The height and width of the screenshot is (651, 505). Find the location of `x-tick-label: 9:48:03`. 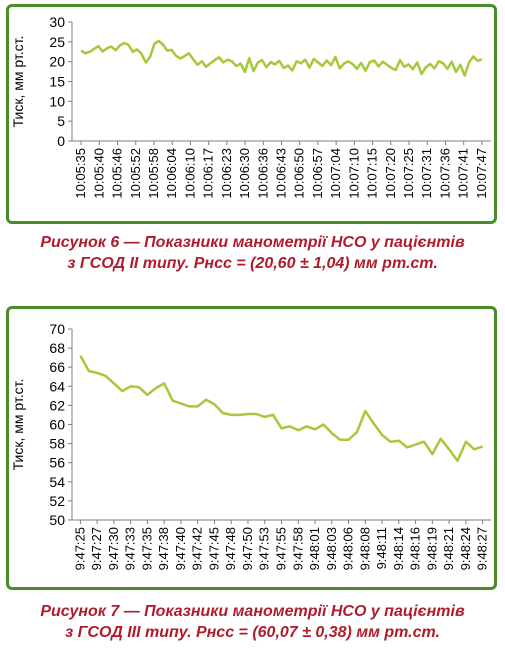

x-tick-label: 9:48:03 is located at coordinates (331, 548).